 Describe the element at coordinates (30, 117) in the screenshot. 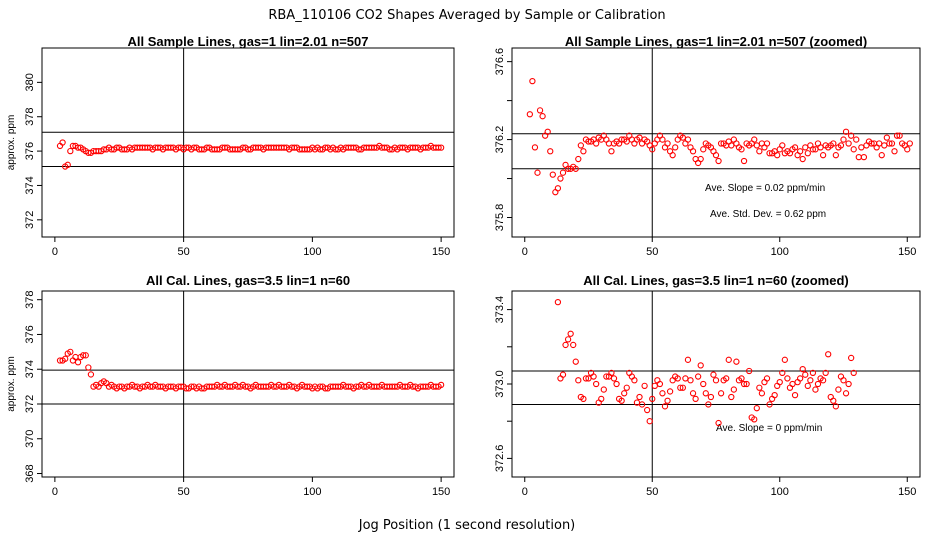

I see `y-tick-label: 378` at that location.